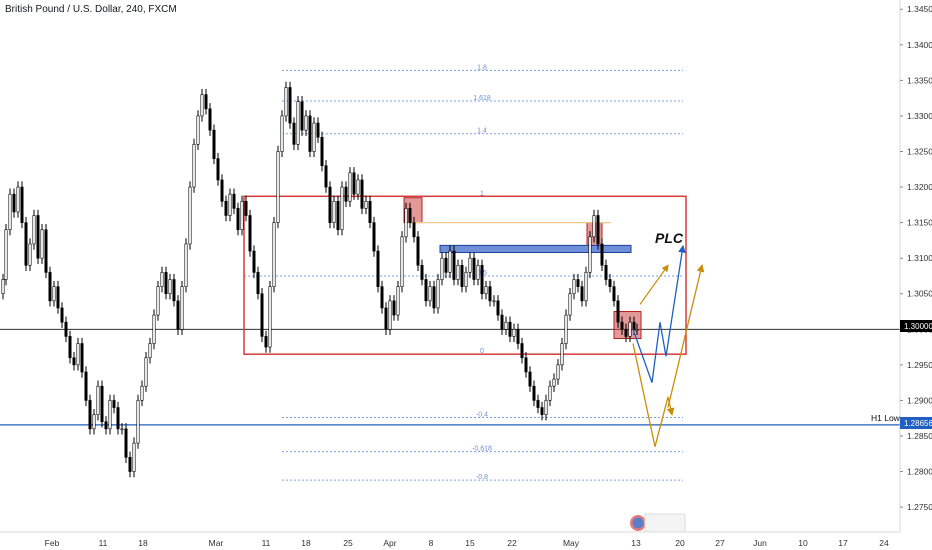 The image size is (932, 550). I want to click on fib-level-label: 1.8, so click(482, 67).